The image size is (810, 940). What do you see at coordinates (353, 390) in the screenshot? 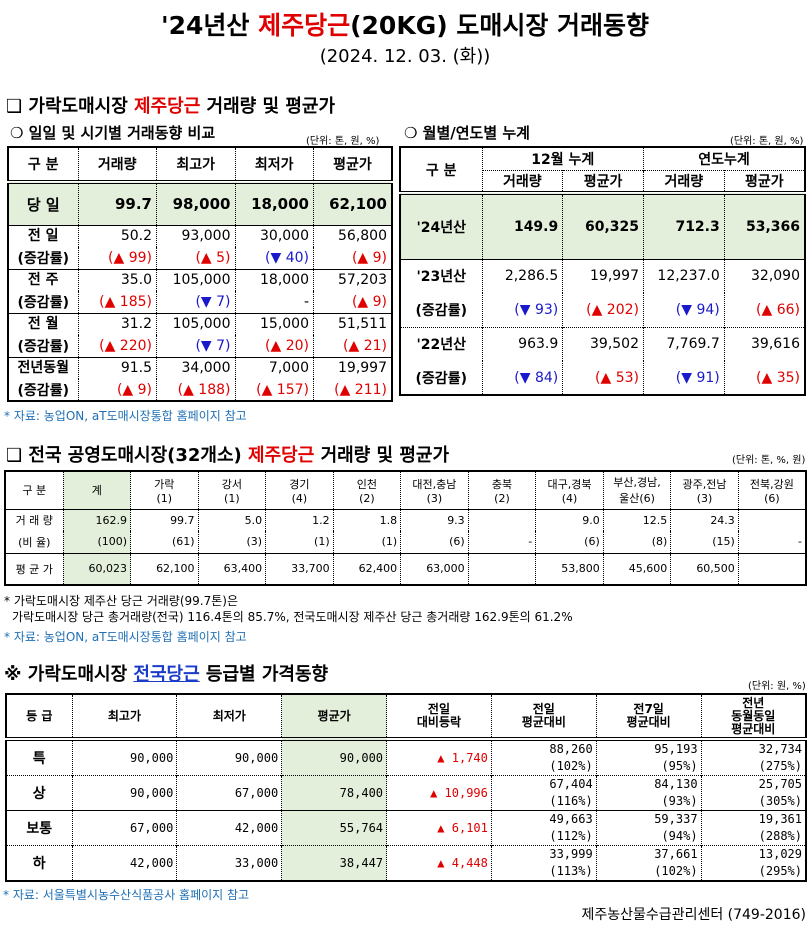
I see `change-value: (▲ 211)` at bounding box center [353, 390].